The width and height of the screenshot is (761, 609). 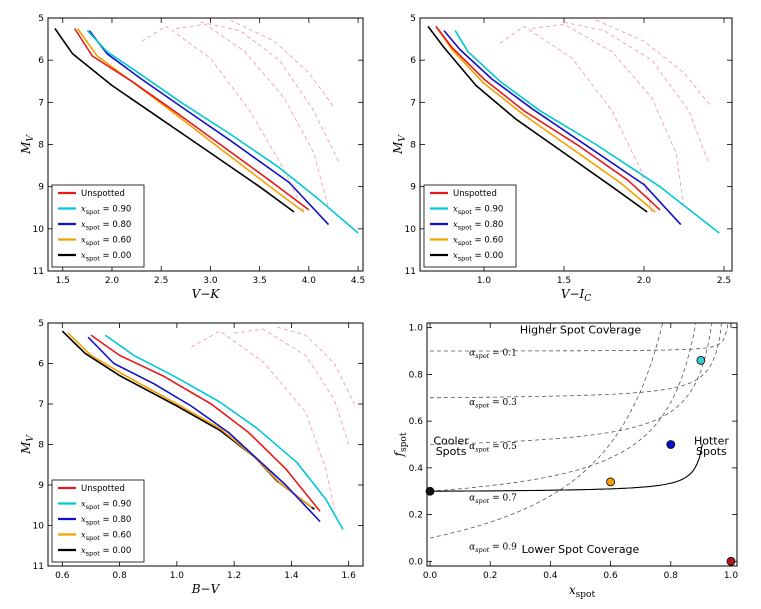 I want to click on legend-box, so click(x=98, y=226).